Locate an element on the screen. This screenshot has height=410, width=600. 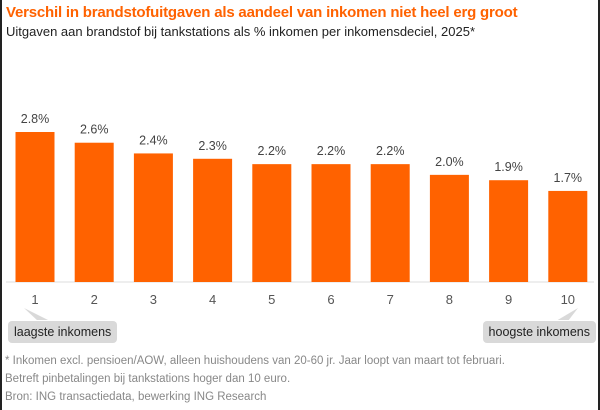
x-tick-label-2: 2 is located at coordinates (94, 299).